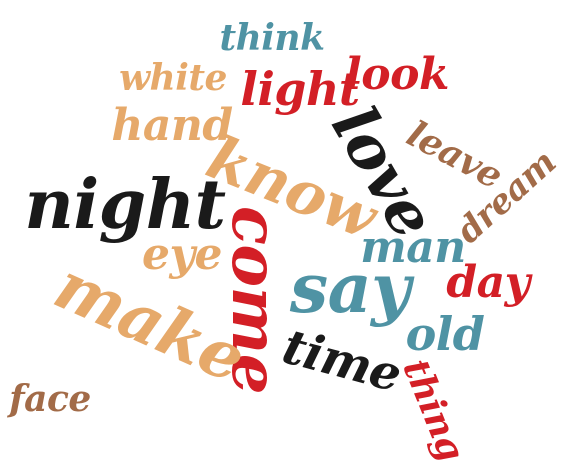  I want to click on word-face: face, so click(50, 399).